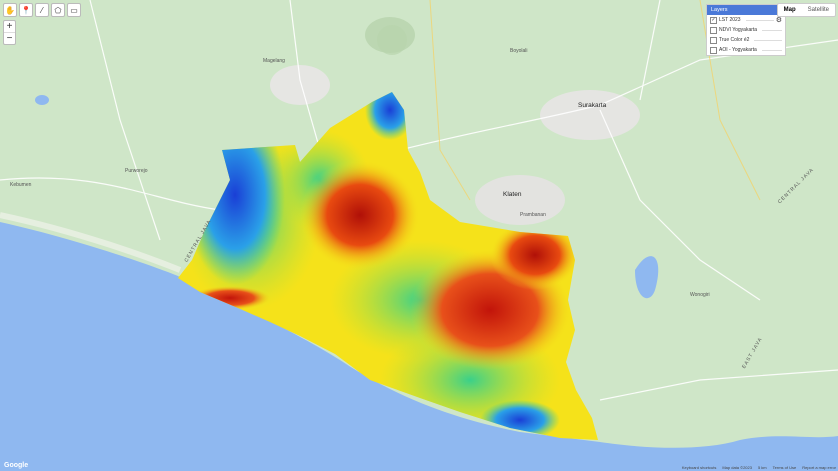 This screenshot has height=471, width=838. I want to click on place-kebumen: Kebumen, so click(21, 185).